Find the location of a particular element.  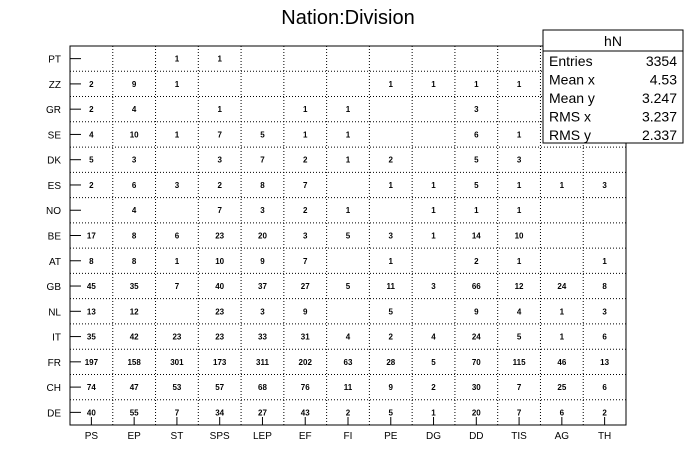

cell-value: 45 is located at coordinates (91, 286).